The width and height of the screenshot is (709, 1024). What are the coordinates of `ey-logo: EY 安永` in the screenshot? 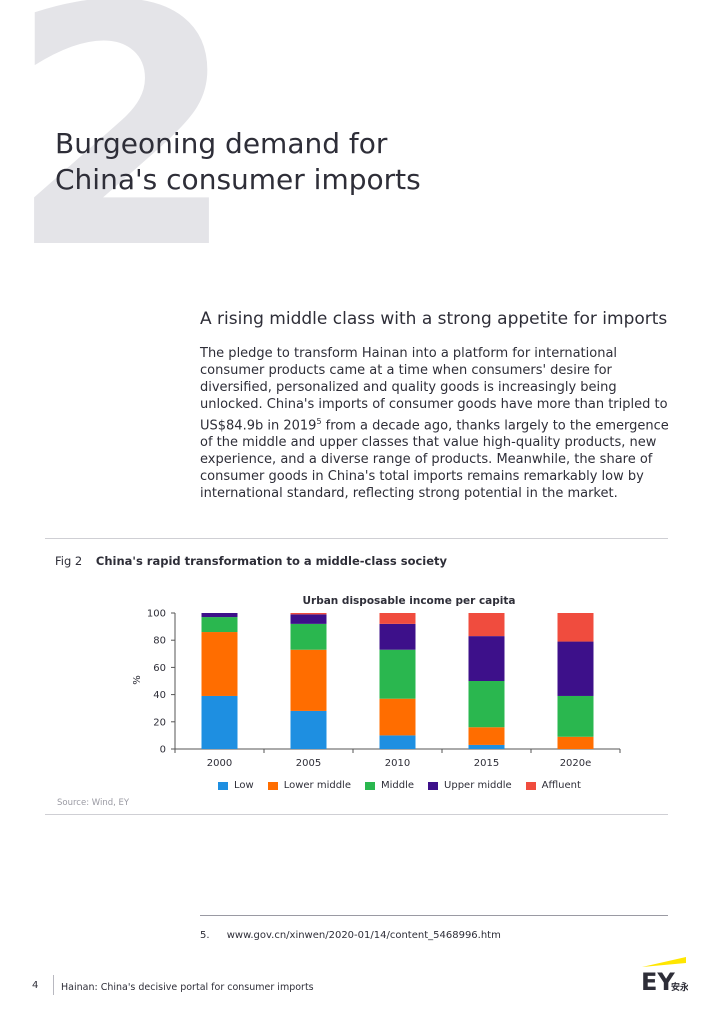 It's located at (664, 975).